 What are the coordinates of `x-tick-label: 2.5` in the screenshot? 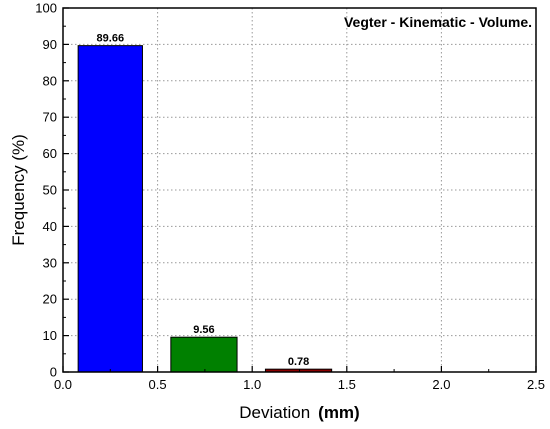 It's located at (536, 384).